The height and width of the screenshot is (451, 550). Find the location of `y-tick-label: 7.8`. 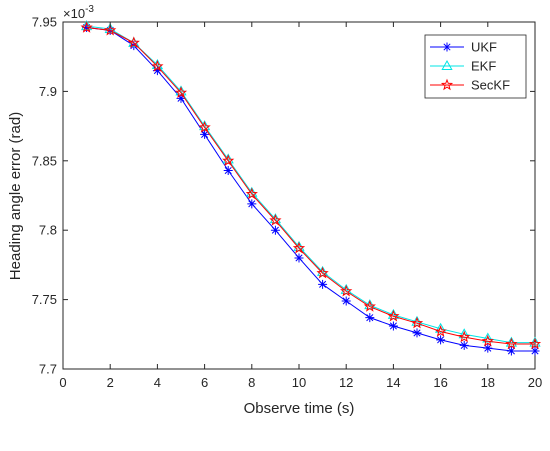

y-tick-label: 7.8 is located at coordinates (48, 230).